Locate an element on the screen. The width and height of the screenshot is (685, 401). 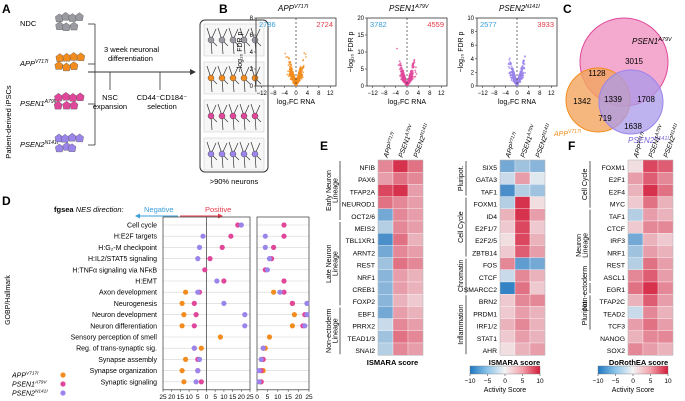
pathway-label: H:E2F targets is located at coordinates (136, 237).